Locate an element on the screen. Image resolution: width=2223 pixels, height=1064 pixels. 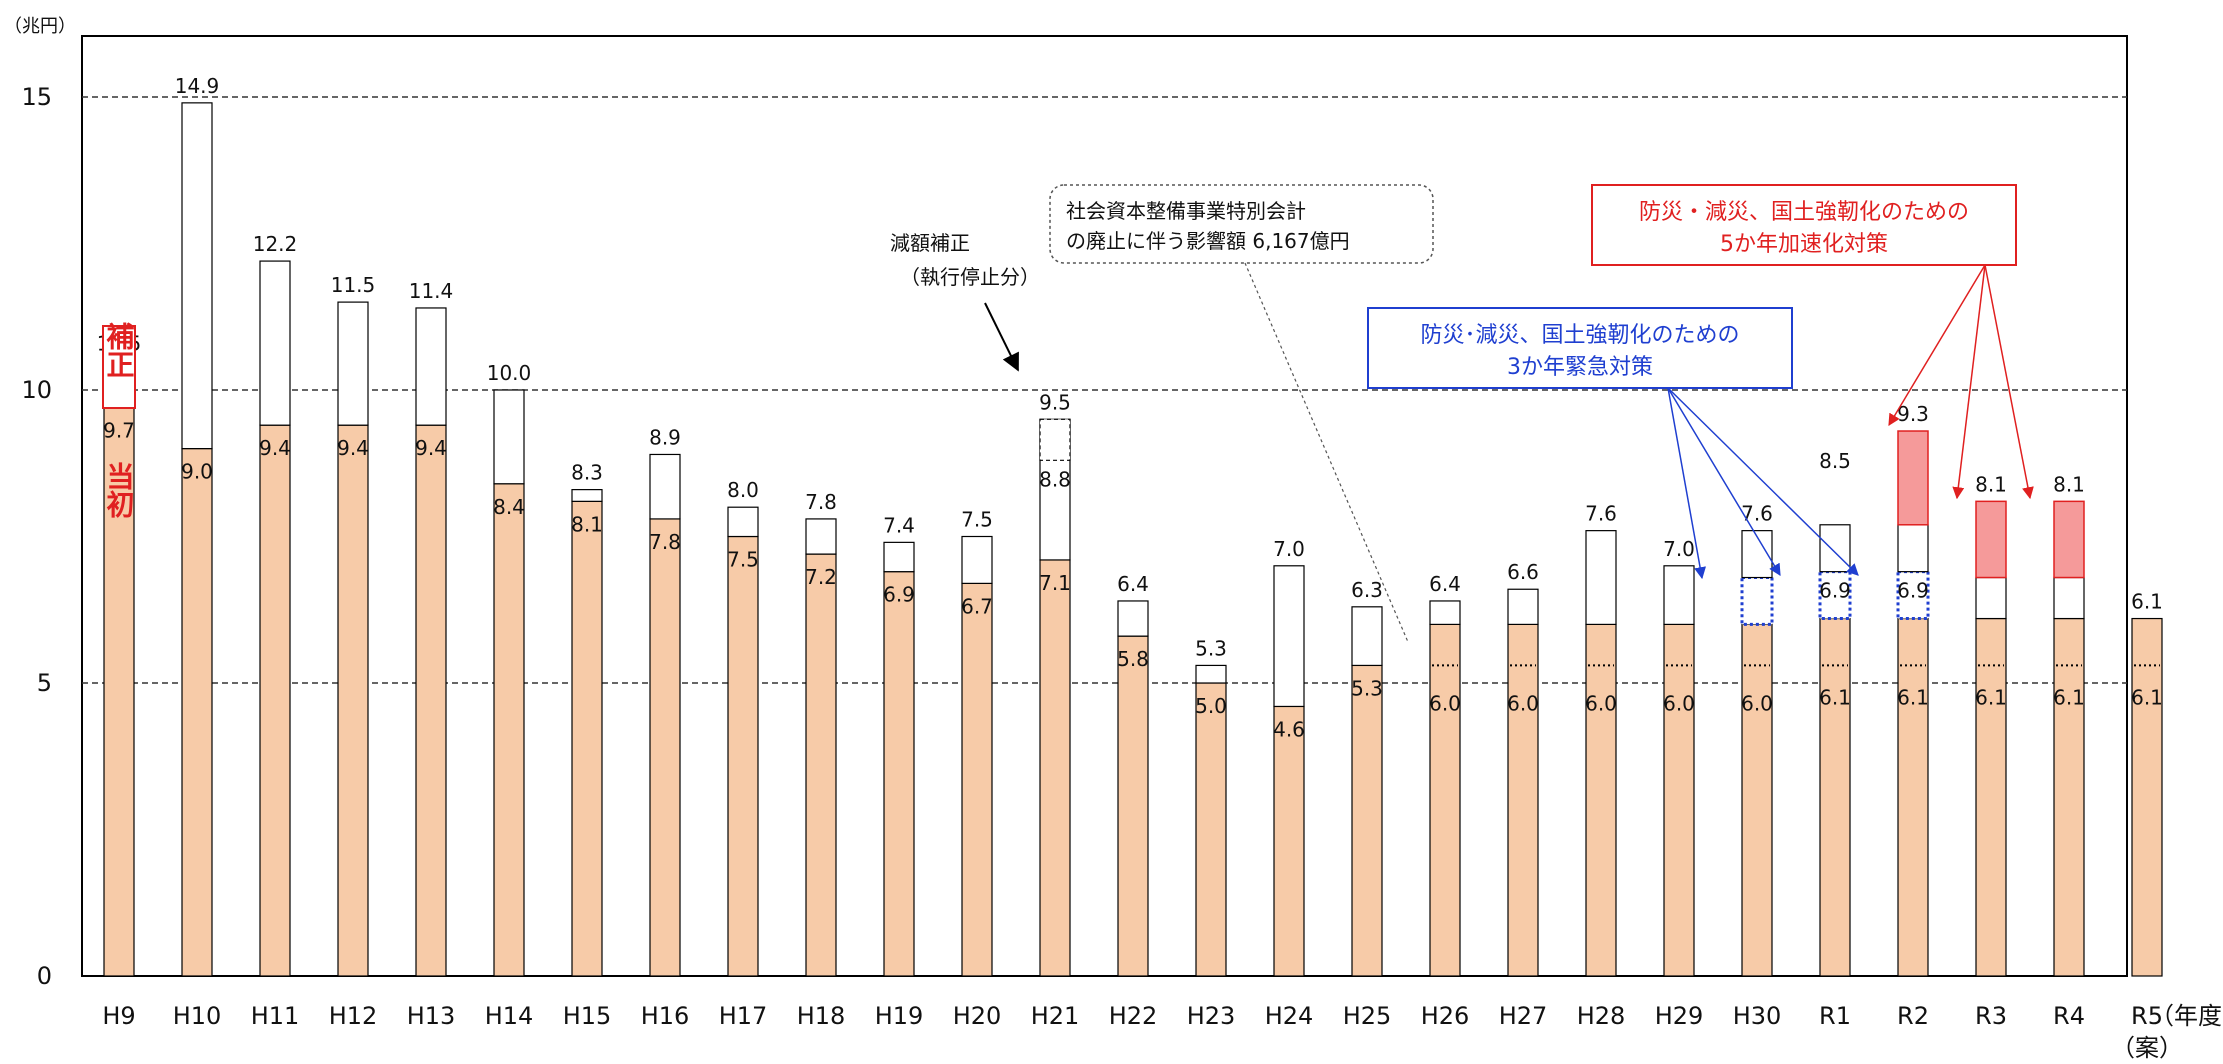
reduction-note-line1: 減額補正 is located at coordinates (930, 243).